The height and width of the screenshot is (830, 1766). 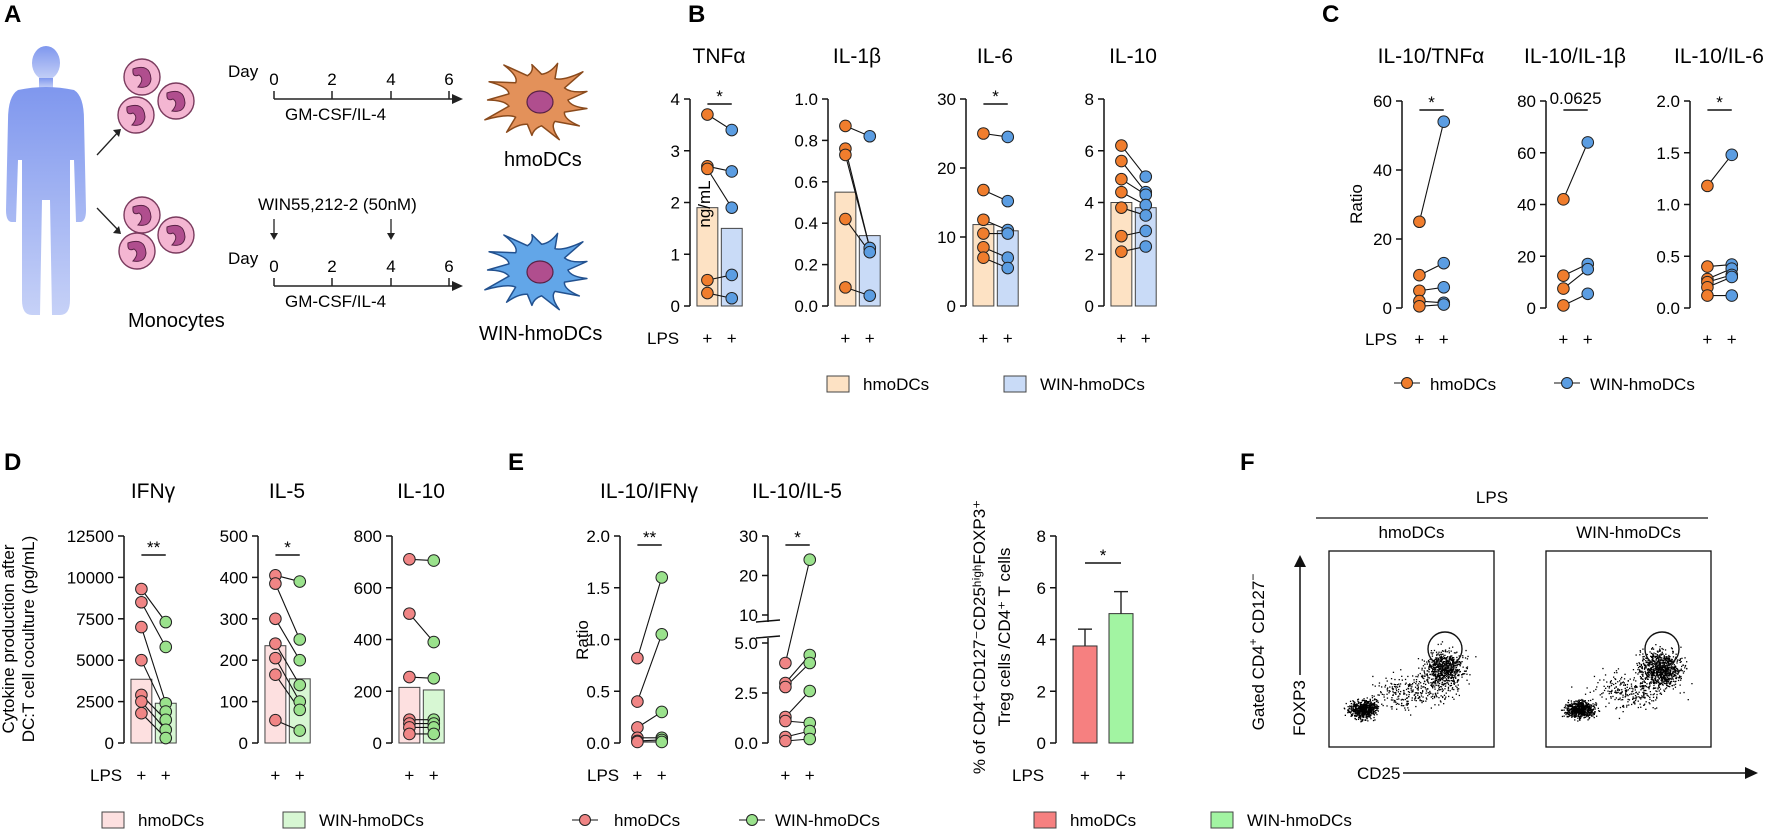 What do you see at coordinates (1133, 56) in the screenshot?
I see `subplot-title: IL-10` at bounding box center [1133, 56].